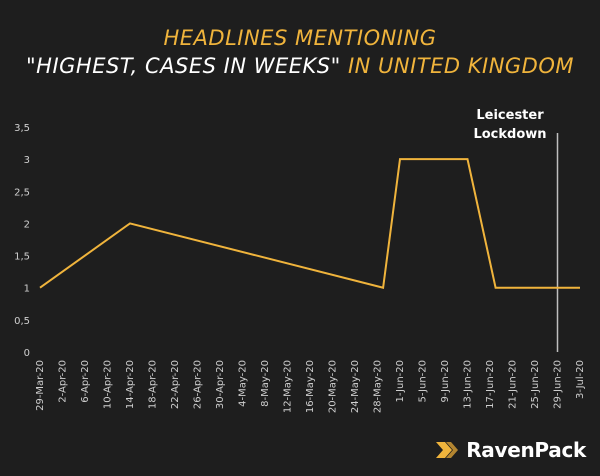 Image resolution: width=600 pixels, height=476 pixels. I want to click on y-tick-label: 1,5, so click(22, 257).